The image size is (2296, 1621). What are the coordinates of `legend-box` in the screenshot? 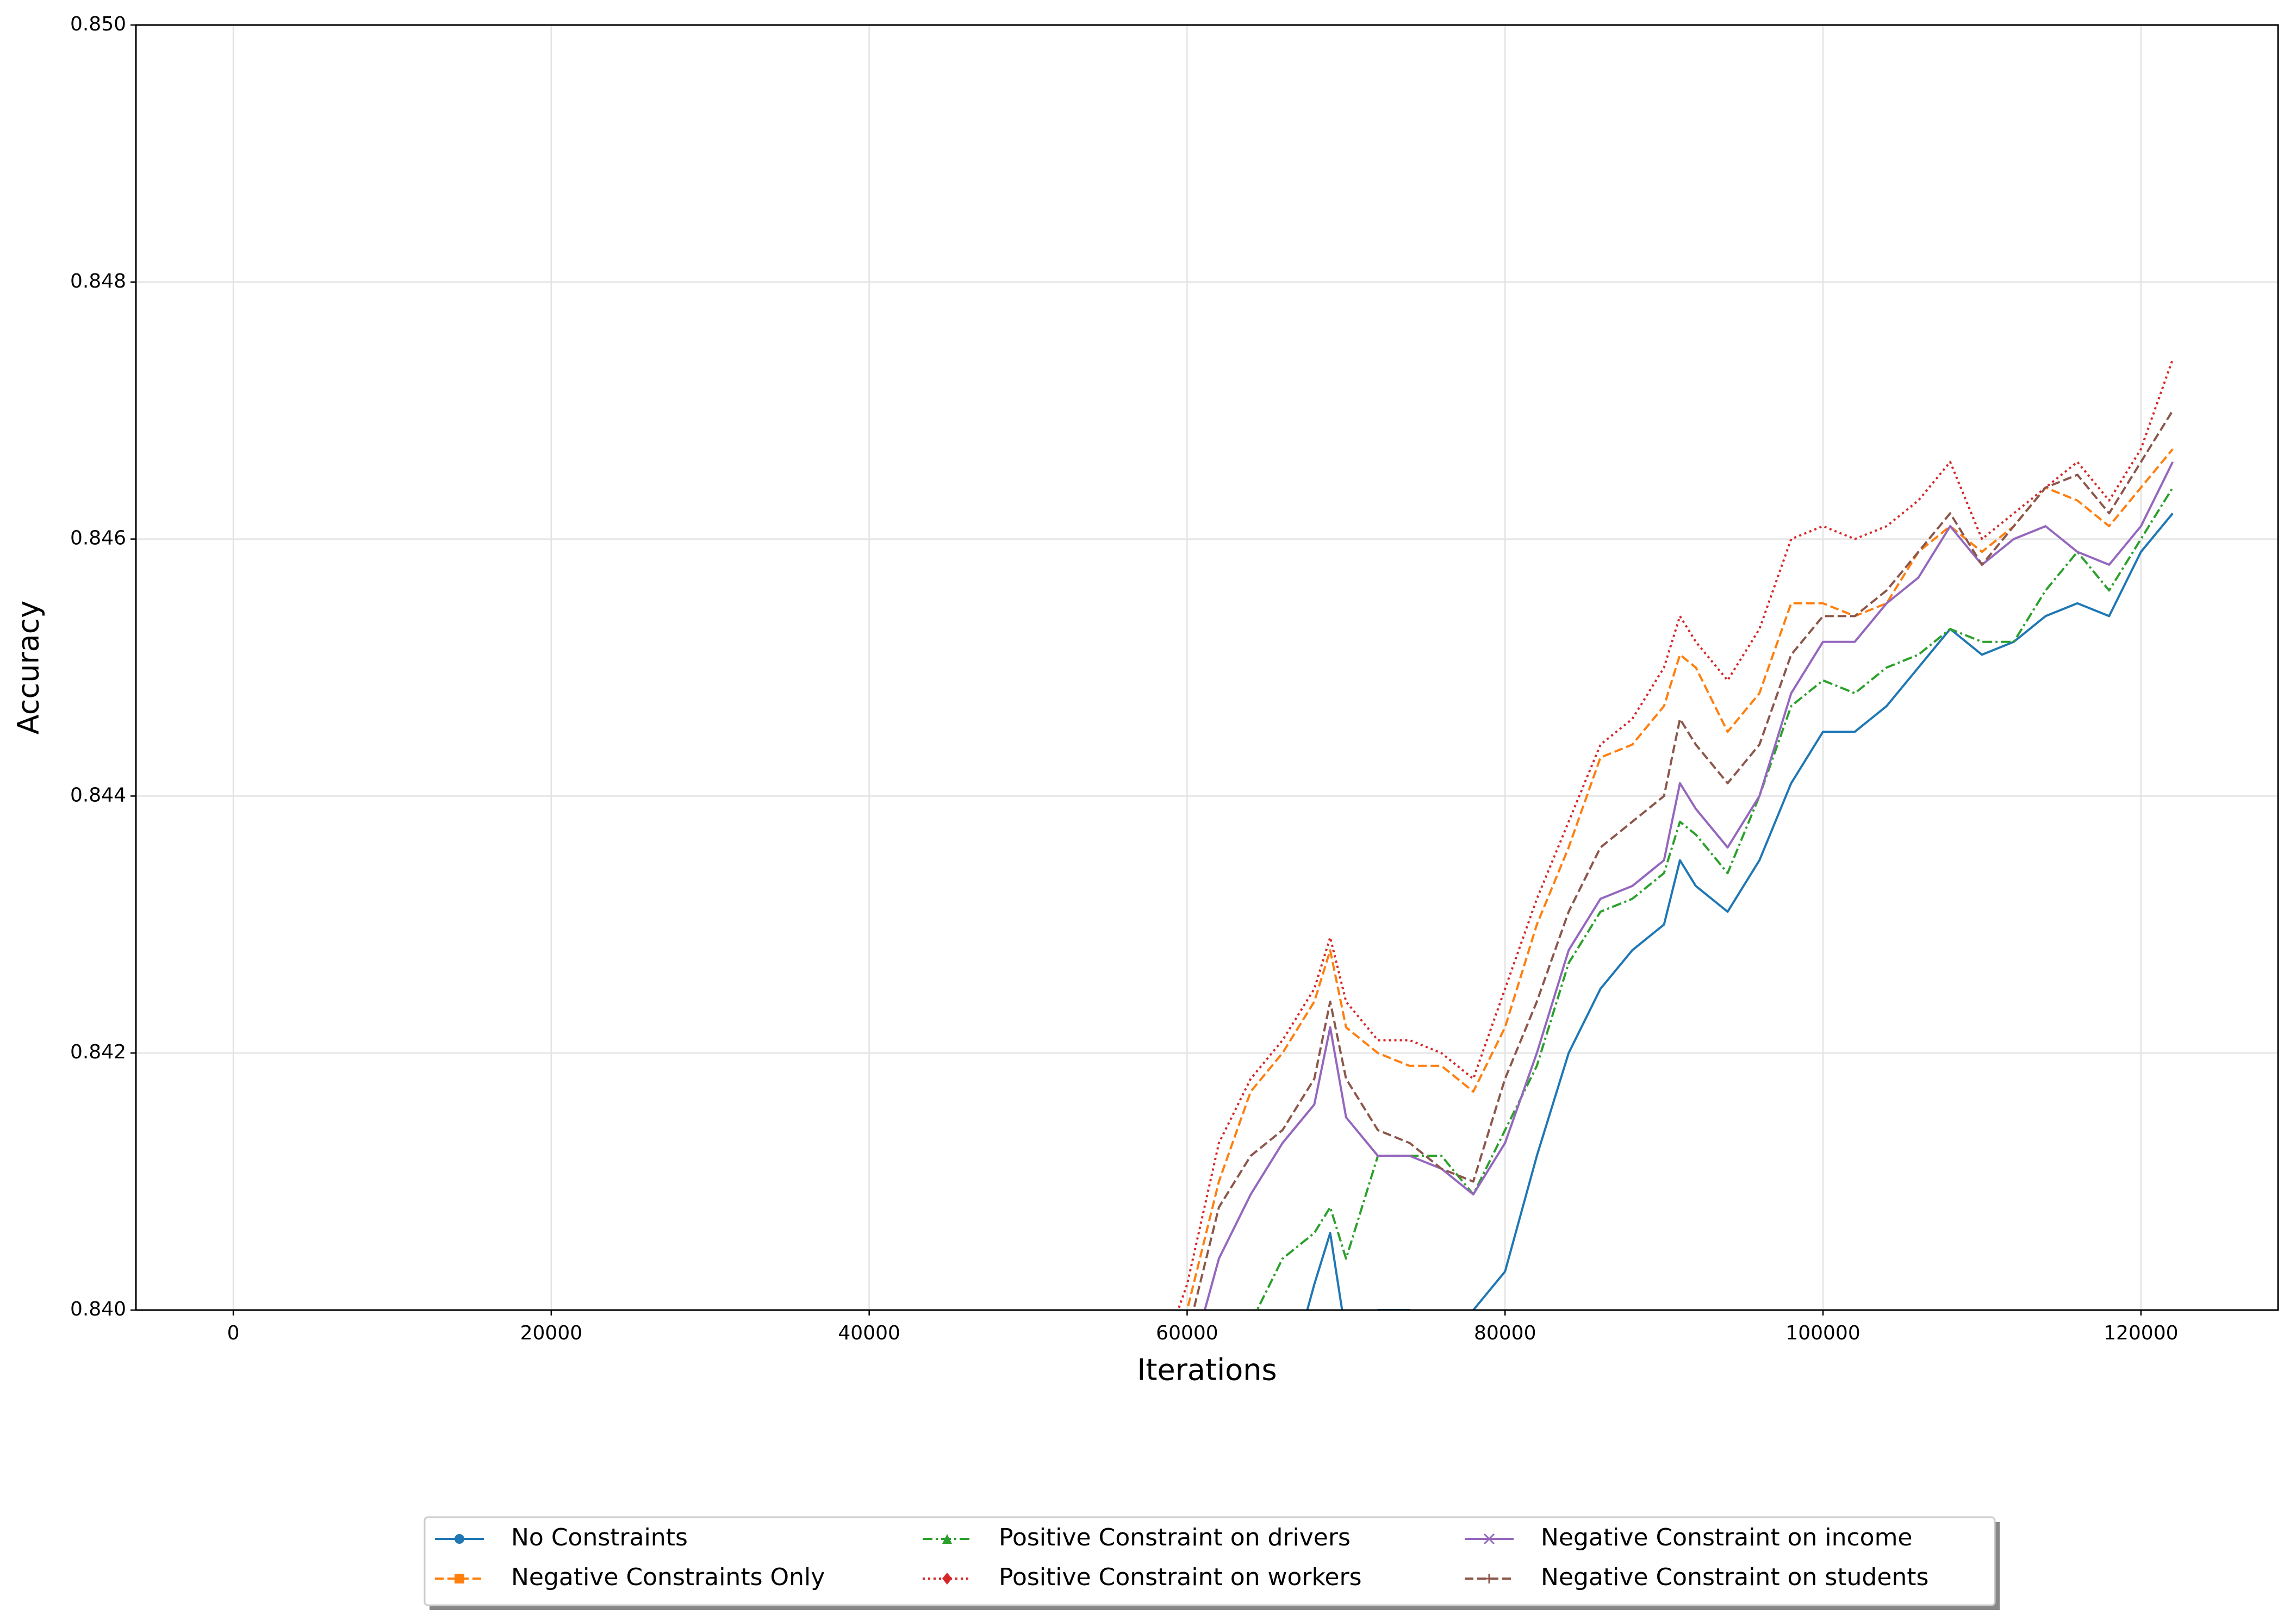 It's located at (1210, 1561).